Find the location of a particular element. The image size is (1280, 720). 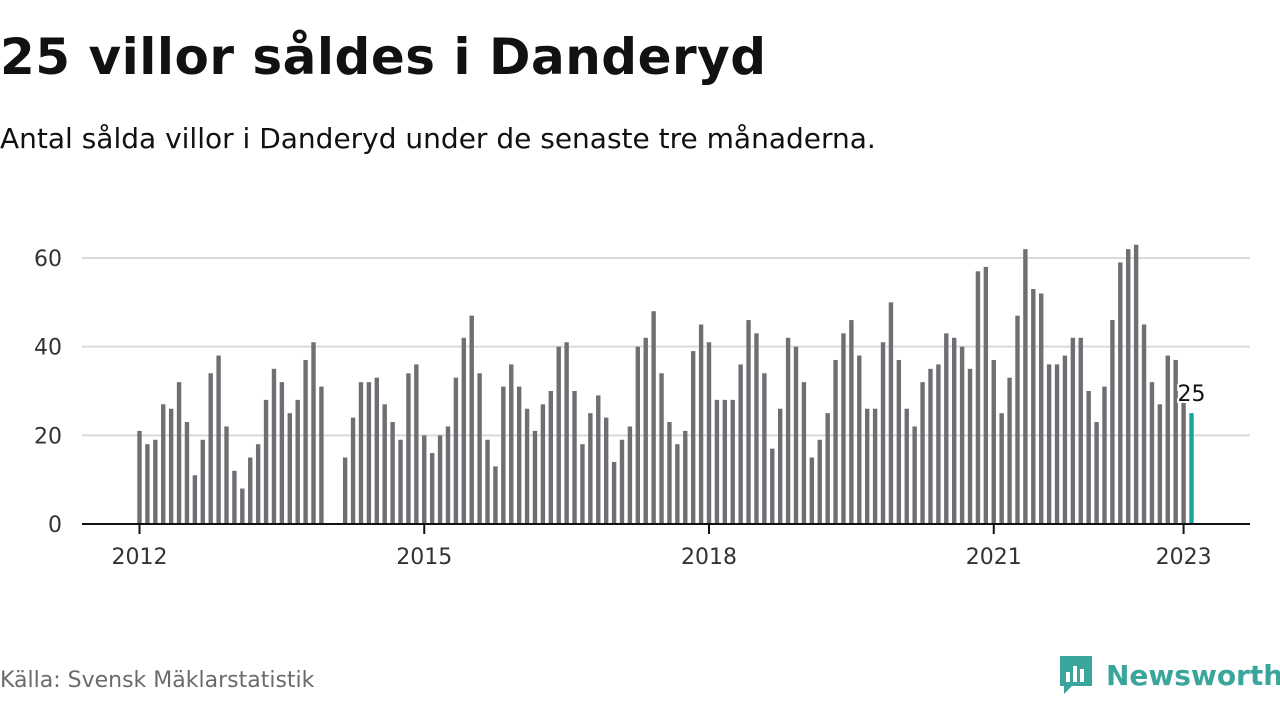

brand-logo: Newsworthy is located at coordinates (1169, 675).